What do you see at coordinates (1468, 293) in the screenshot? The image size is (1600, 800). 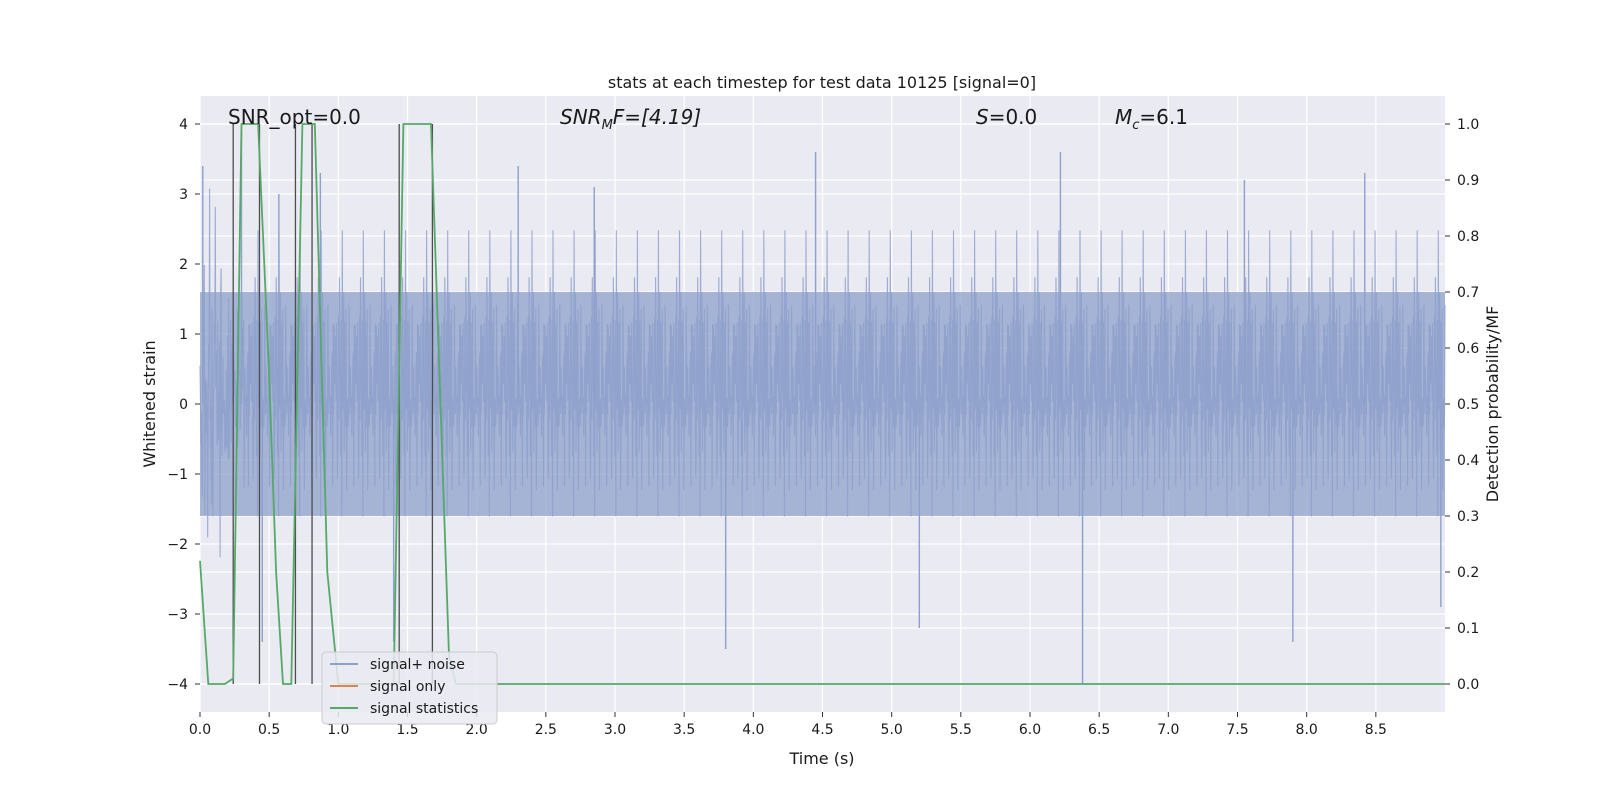 I see `y2-tick-label-3: 0.7` at bounding box center [1468, 293].